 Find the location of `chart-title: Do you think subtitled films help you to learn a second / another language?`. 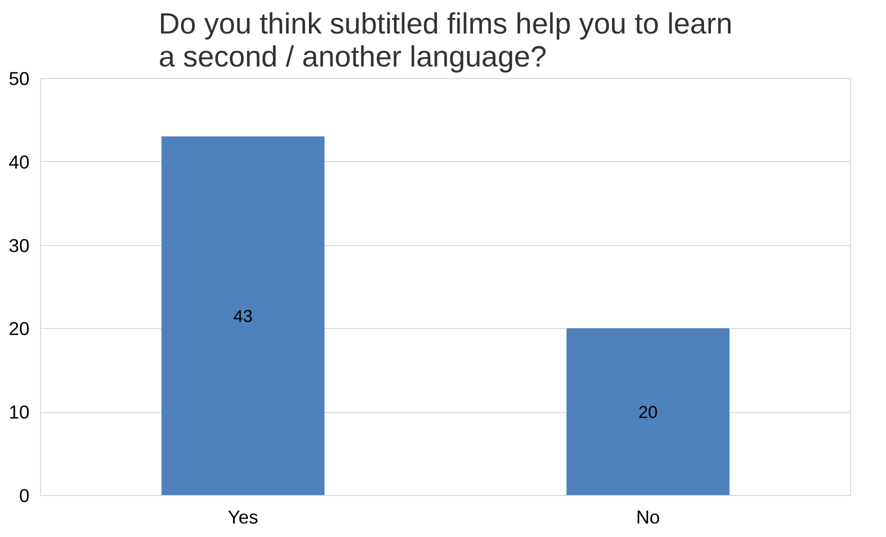

chart-title: Do you think subtitled films help you to learn a second / another language? is located at coordinates (445, 41).